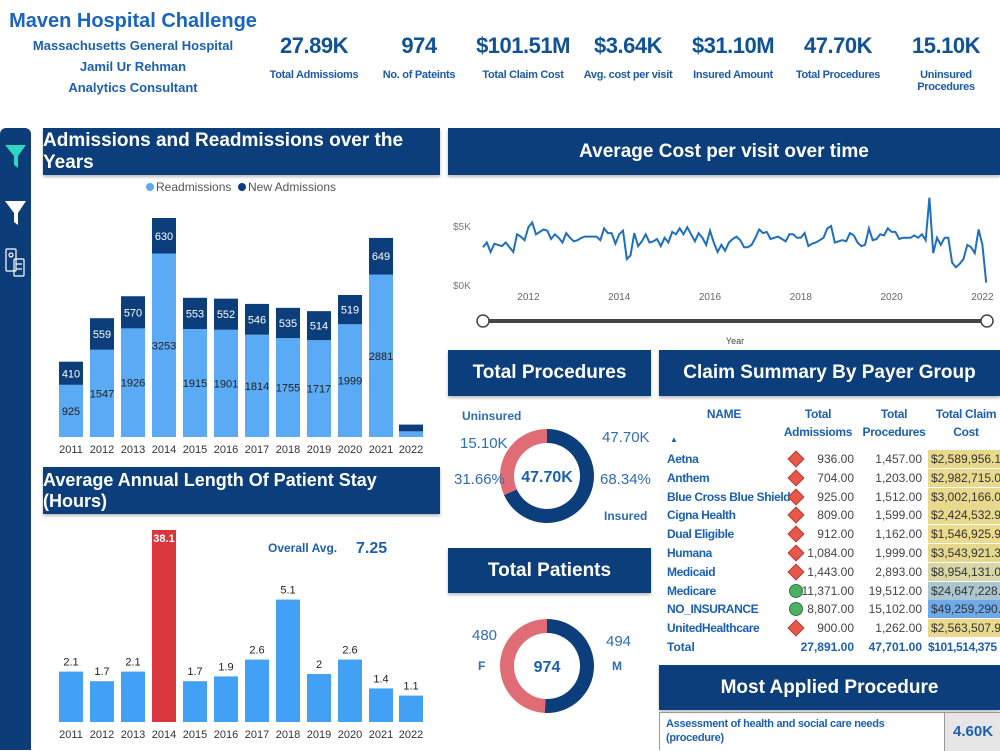 Image resolution: width=1000 pixels, height=751 pixels. I want to click on kpi-label: Total Claim Cost, so click(523, 75).